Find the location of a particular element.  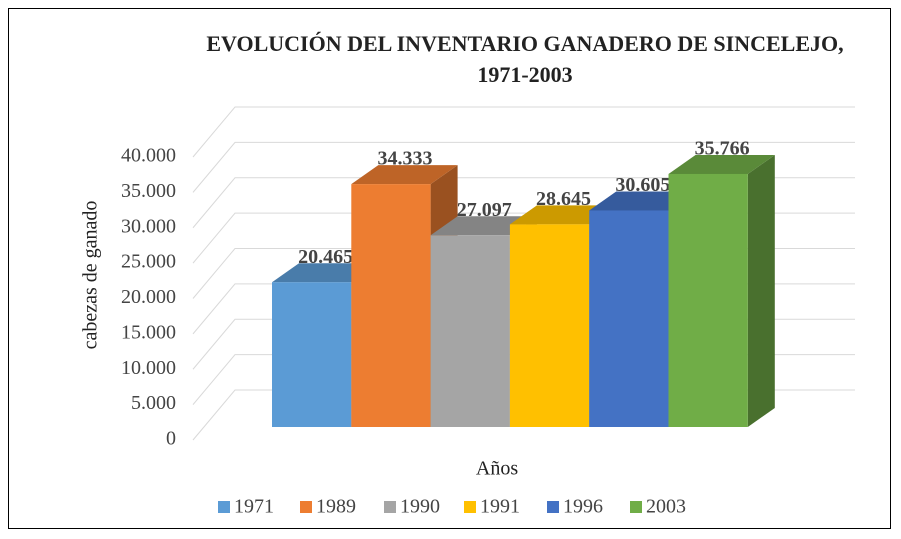

x-axis-label: Años is located at coordinates (497, 469).